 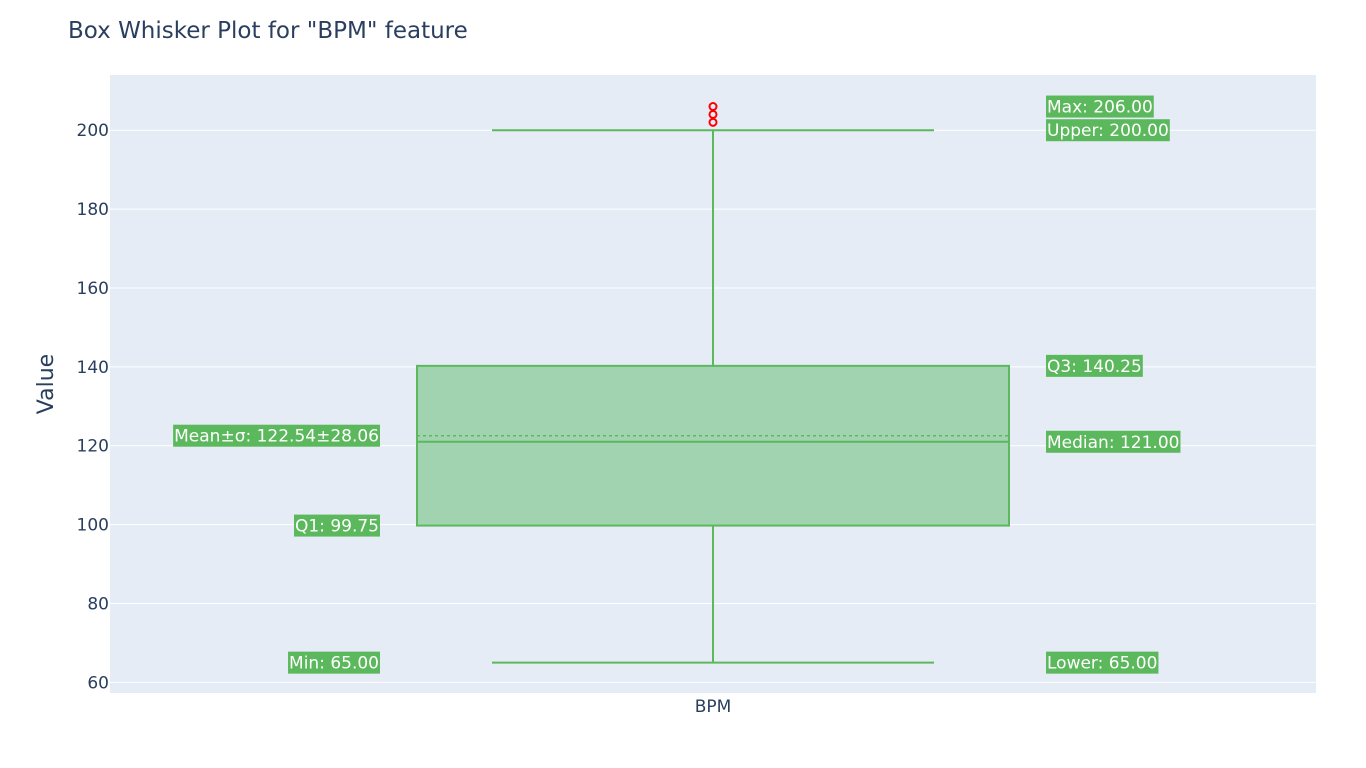 I want to click on annotation-text: Min: 65.00, so click(x=334, y=664).